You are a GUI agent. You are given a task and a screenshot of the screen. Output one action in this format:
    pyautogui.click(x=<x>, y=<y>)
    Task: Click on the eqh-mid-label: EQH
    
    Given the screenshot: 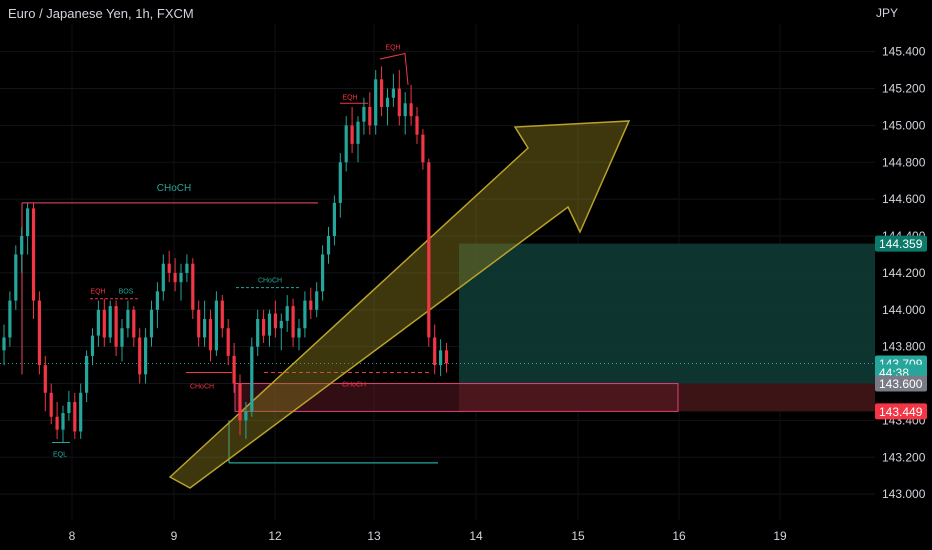 What is the action you would take?
    pyautogui.click(x=349, y=97)
    